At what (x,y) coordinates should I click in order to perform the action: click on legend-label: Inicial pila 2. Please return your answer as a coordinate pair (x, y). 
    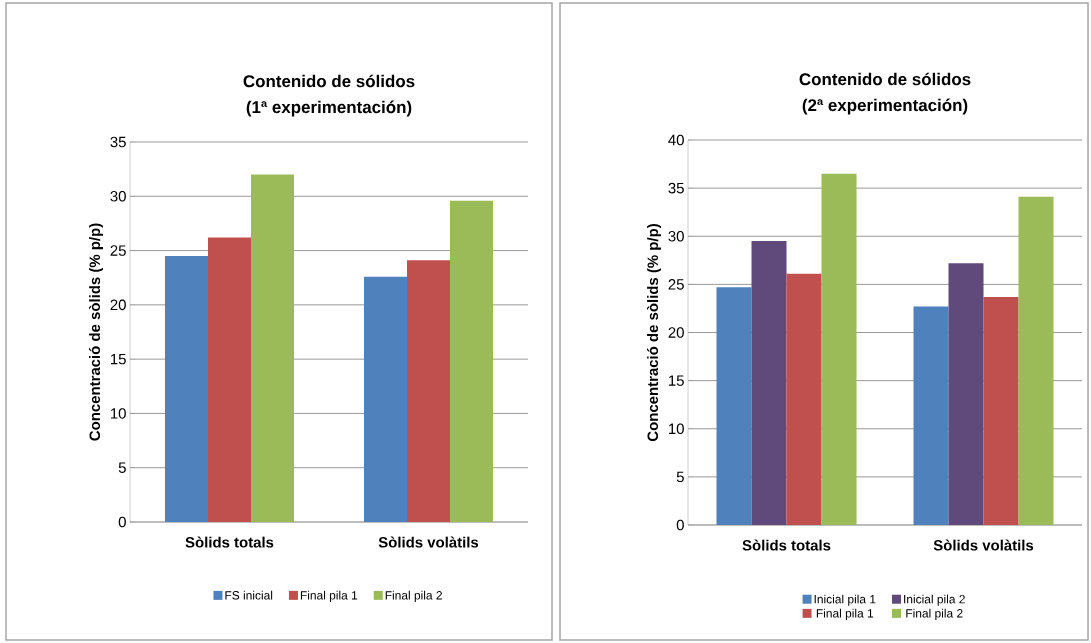
    Looking at the image, I should click on (934, 600).